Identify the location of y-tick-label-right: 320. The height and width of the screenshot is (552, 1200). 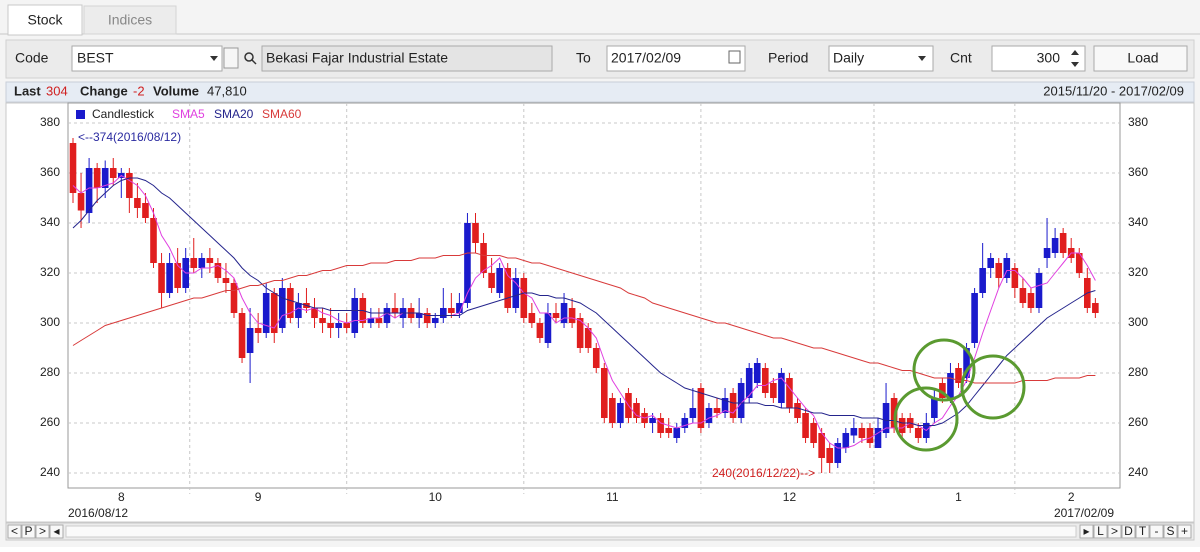
(1138, 272).